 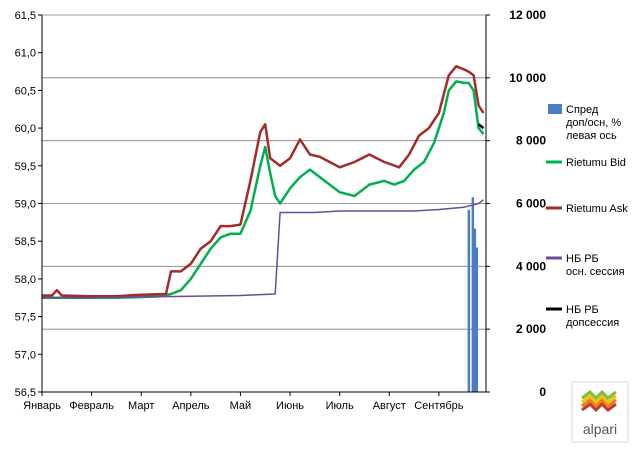 I want to click on right-tick-label: 6 000, so click(x=531, y=204).